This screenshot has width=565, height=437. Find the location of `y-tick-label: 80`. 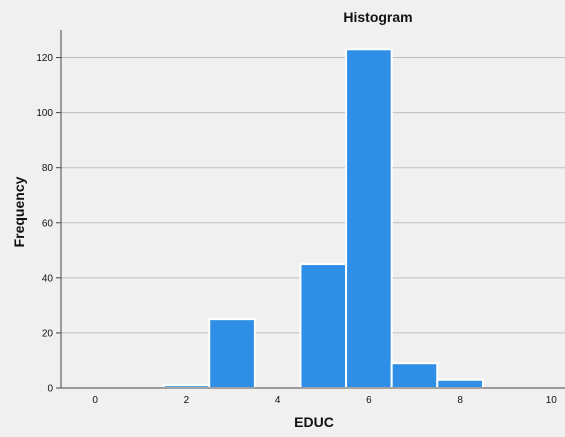

y-tick-label: 80 is located at coordinates (48, 168).